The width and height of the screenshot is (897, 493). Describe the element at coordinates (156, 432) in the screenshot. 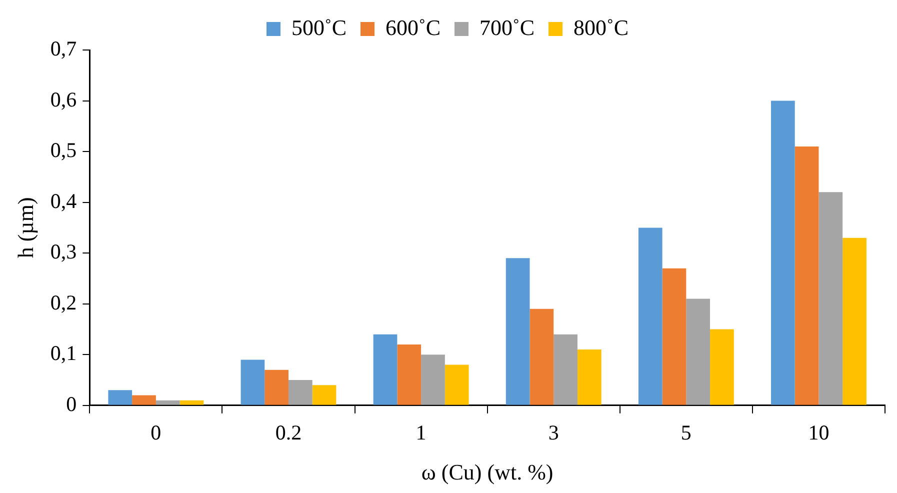

I see `x-tick-label: 0` at that location.